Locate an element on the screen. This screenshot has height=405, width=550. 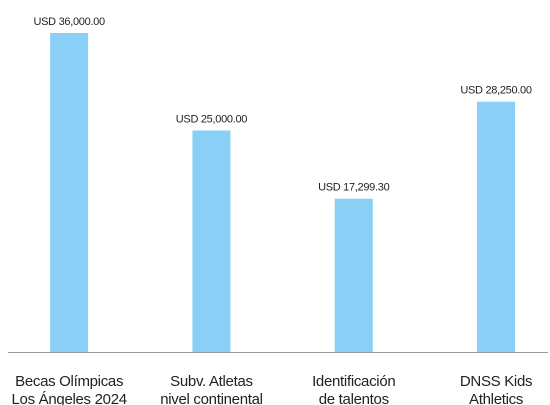
value-label: USD 36,000.00 is located at coordinates (68, 22).